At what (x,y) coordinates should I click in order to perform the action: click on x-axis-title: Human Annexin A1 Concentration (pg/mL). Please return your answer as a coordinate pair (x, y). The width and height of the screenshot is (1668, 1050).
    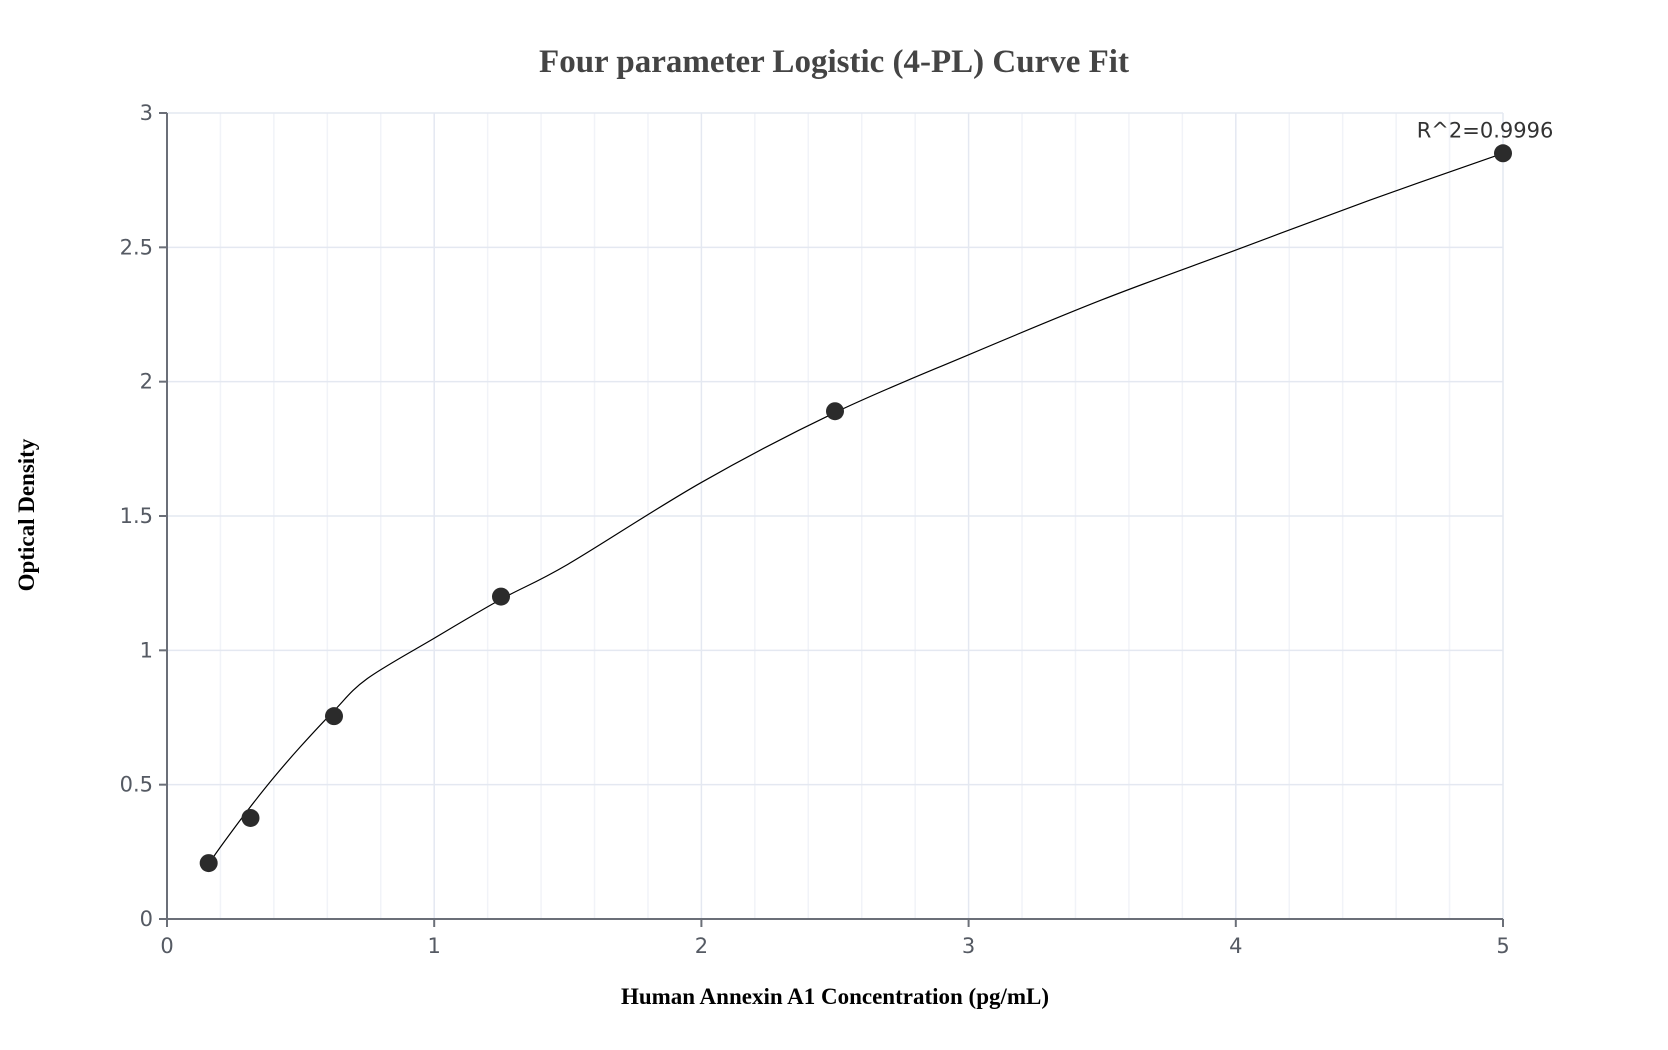
    Looking at the image, I should click on (835, 996).